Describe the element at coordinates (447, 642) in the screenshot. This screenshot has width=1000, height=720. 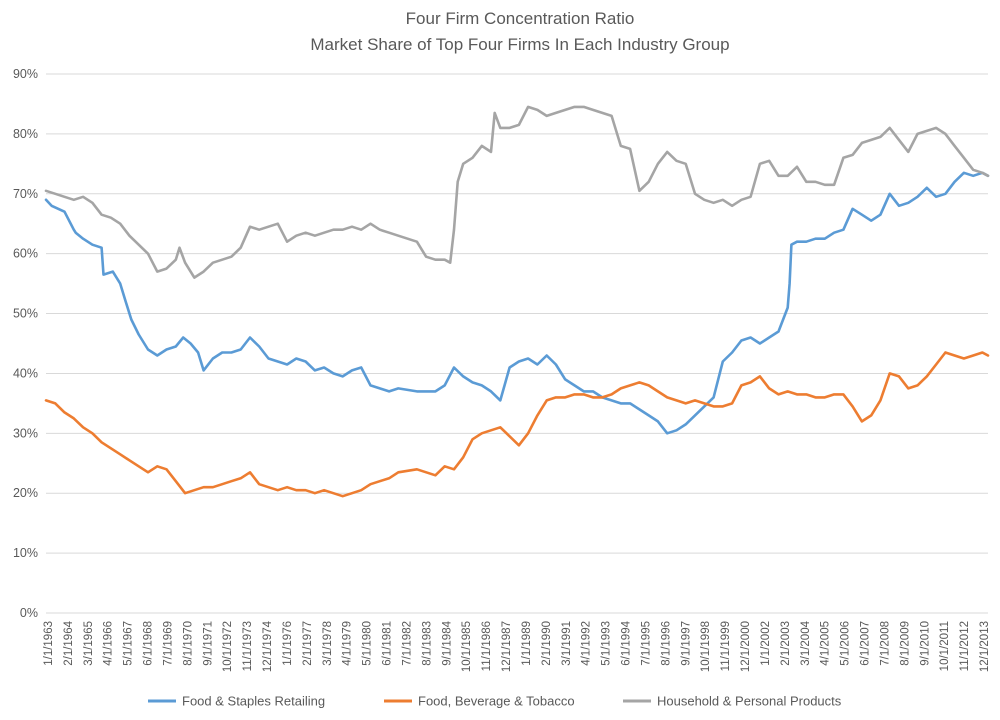
I see `x-tick-label: 9/1/1984` at that location.